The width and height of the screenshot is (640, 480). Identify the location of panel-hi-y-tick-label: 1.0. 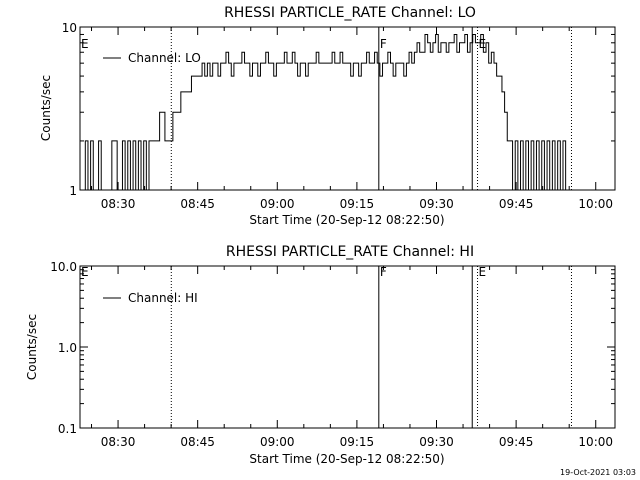
(67, 348).